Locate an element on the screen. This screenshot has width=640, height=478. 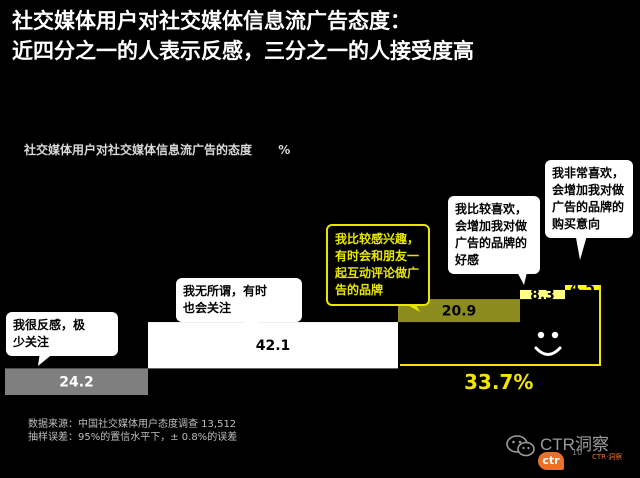
bubble-love-text: 我非常喜欢， 会增加我对做 广告的品牌的 购买意向 is located at coordinates (588, 198).